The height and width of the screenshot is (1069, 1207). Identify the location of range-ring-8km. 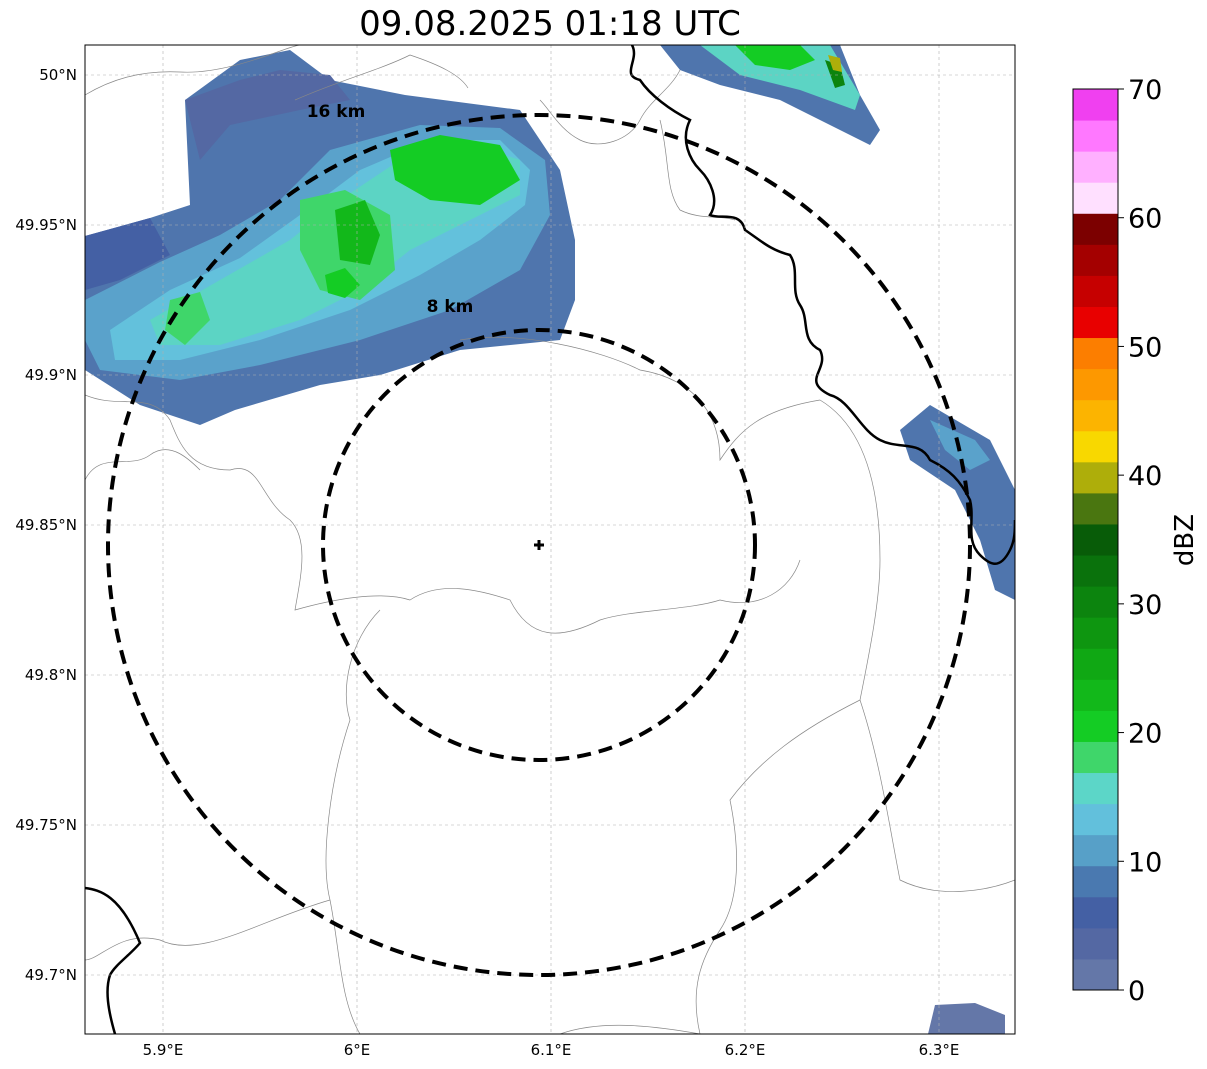
(539, 545).